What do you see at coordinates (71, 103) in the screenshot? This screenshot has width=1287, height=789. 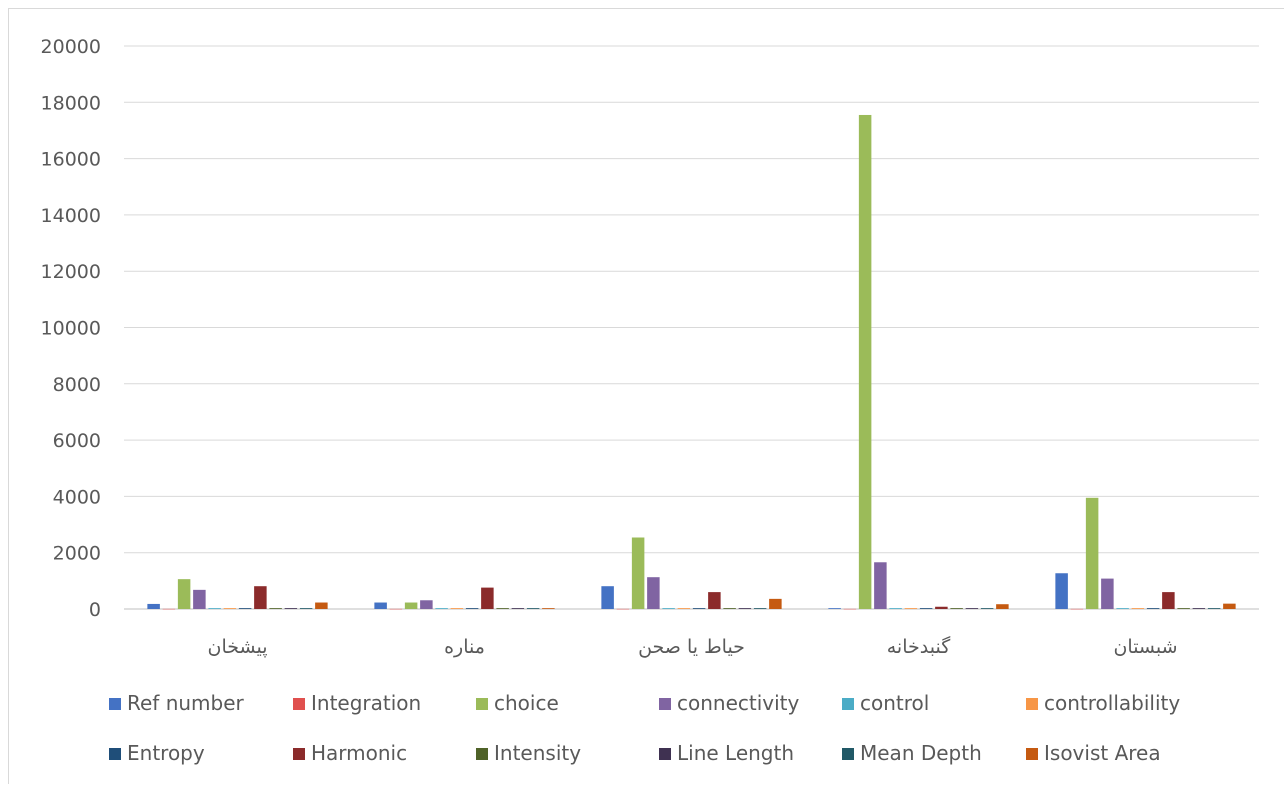 I see `y-tick-label: 18000` at bounding box center [71, 103].